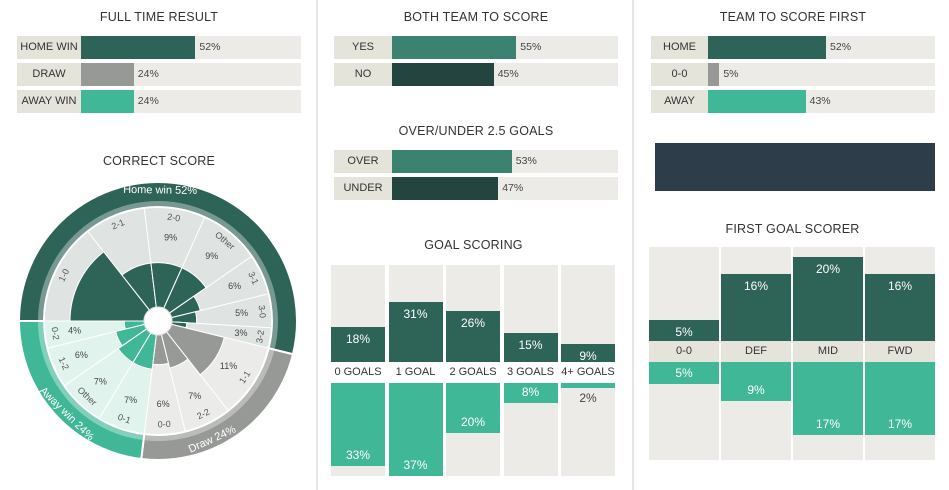 This screenshot has height=490, width=949. What do you see at coordinates (148, 101) in the screenshot?
I see `bar-value-label: 24%` at bounding box center [148, 101].